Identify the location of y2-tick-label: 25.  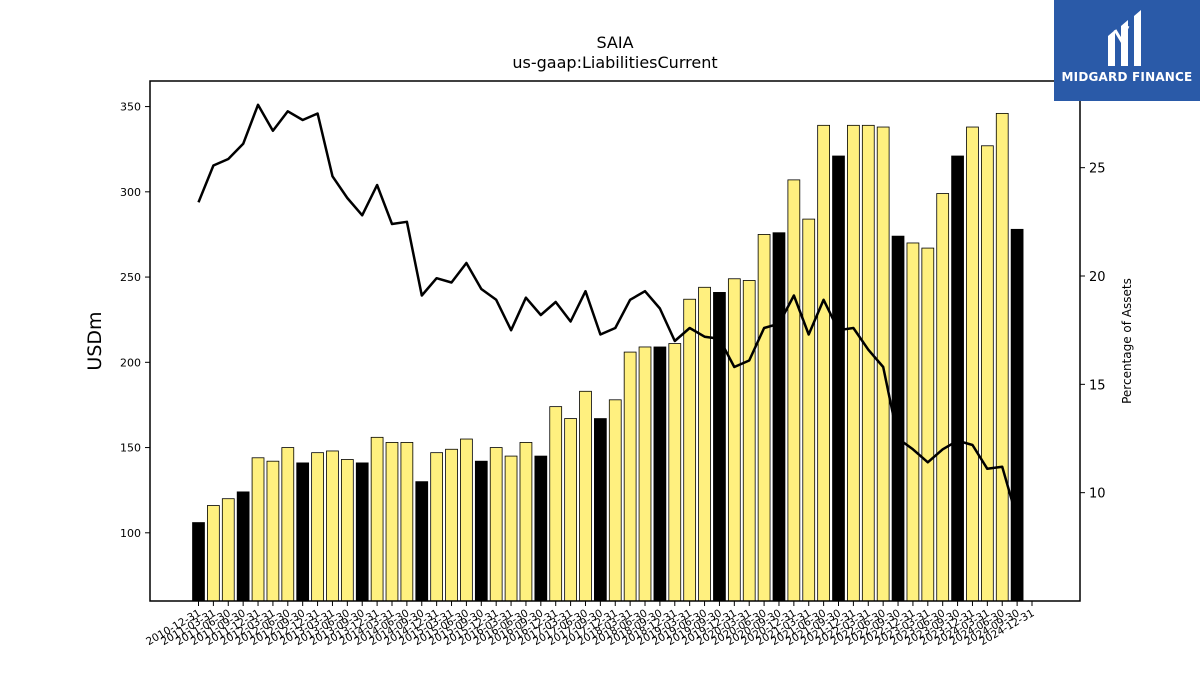
(1097, 169).